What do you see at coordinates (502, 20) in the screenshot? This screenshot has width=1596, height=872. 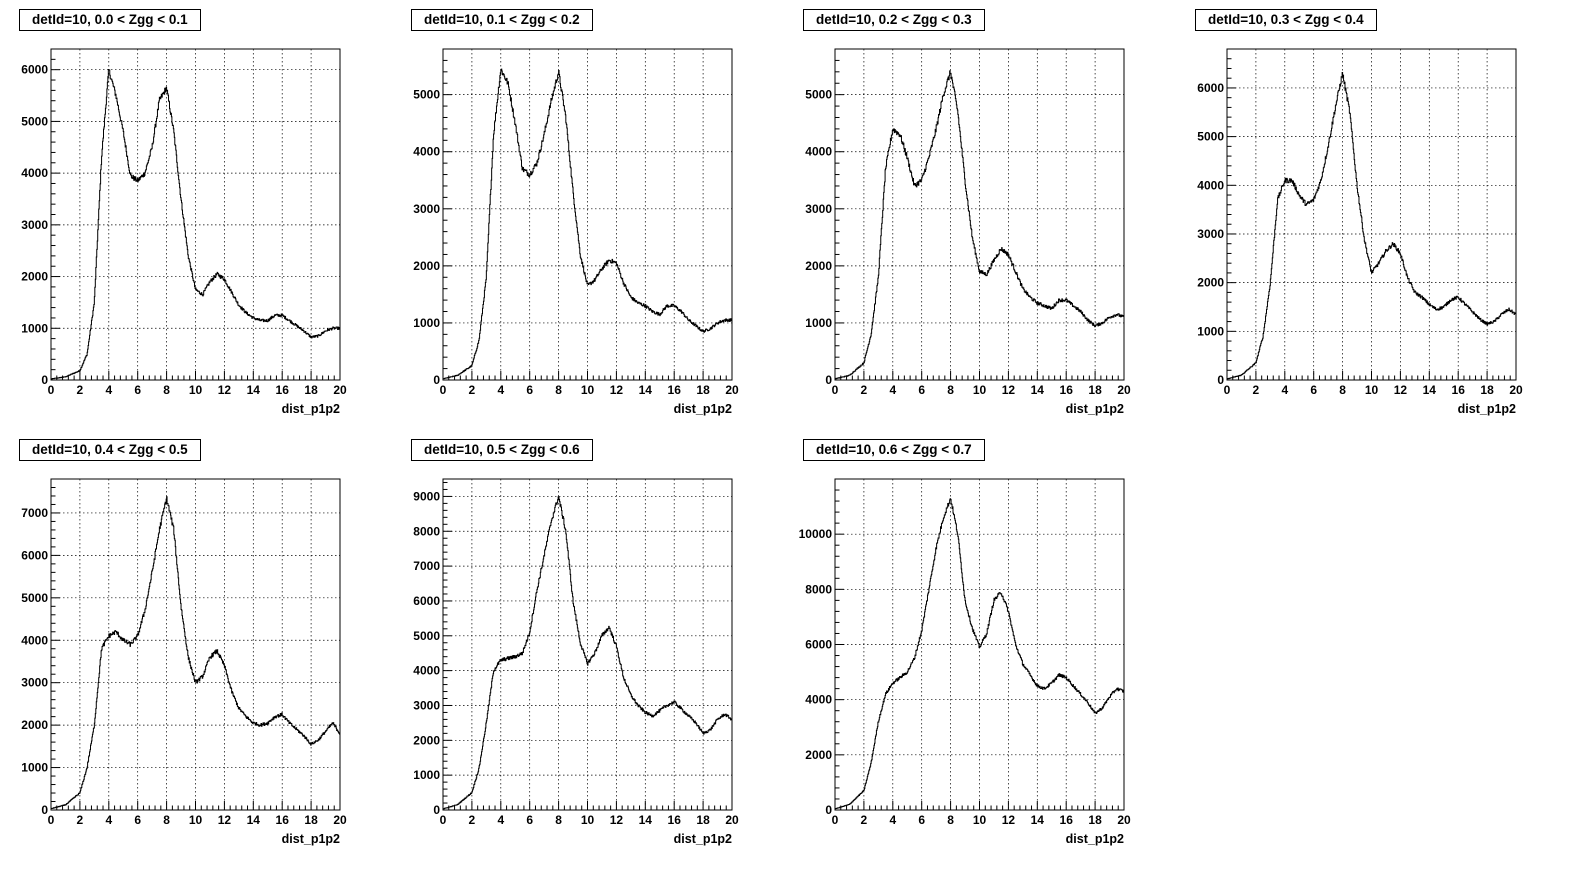 I see `histogram-title: detId=10, 0.1 < Zgg < 0.2` at bounding box center [502, 20].